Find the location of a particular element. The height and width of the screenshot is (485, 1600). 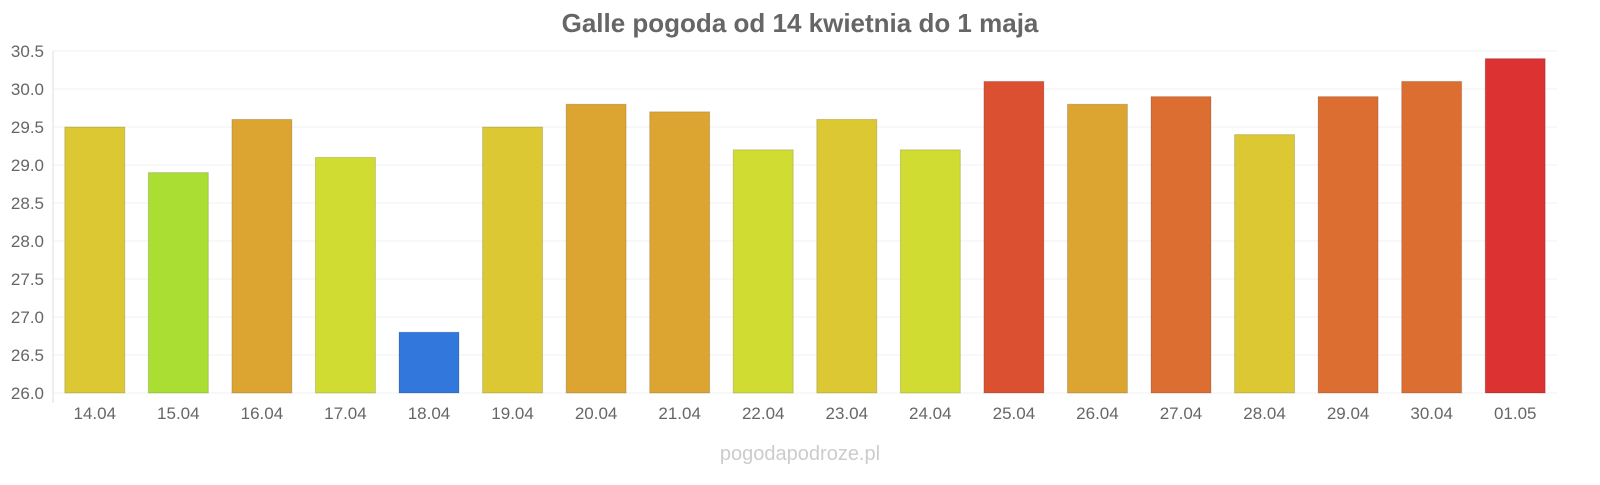

y-tick-label: 30.5 is located at coordinates (27, 51).